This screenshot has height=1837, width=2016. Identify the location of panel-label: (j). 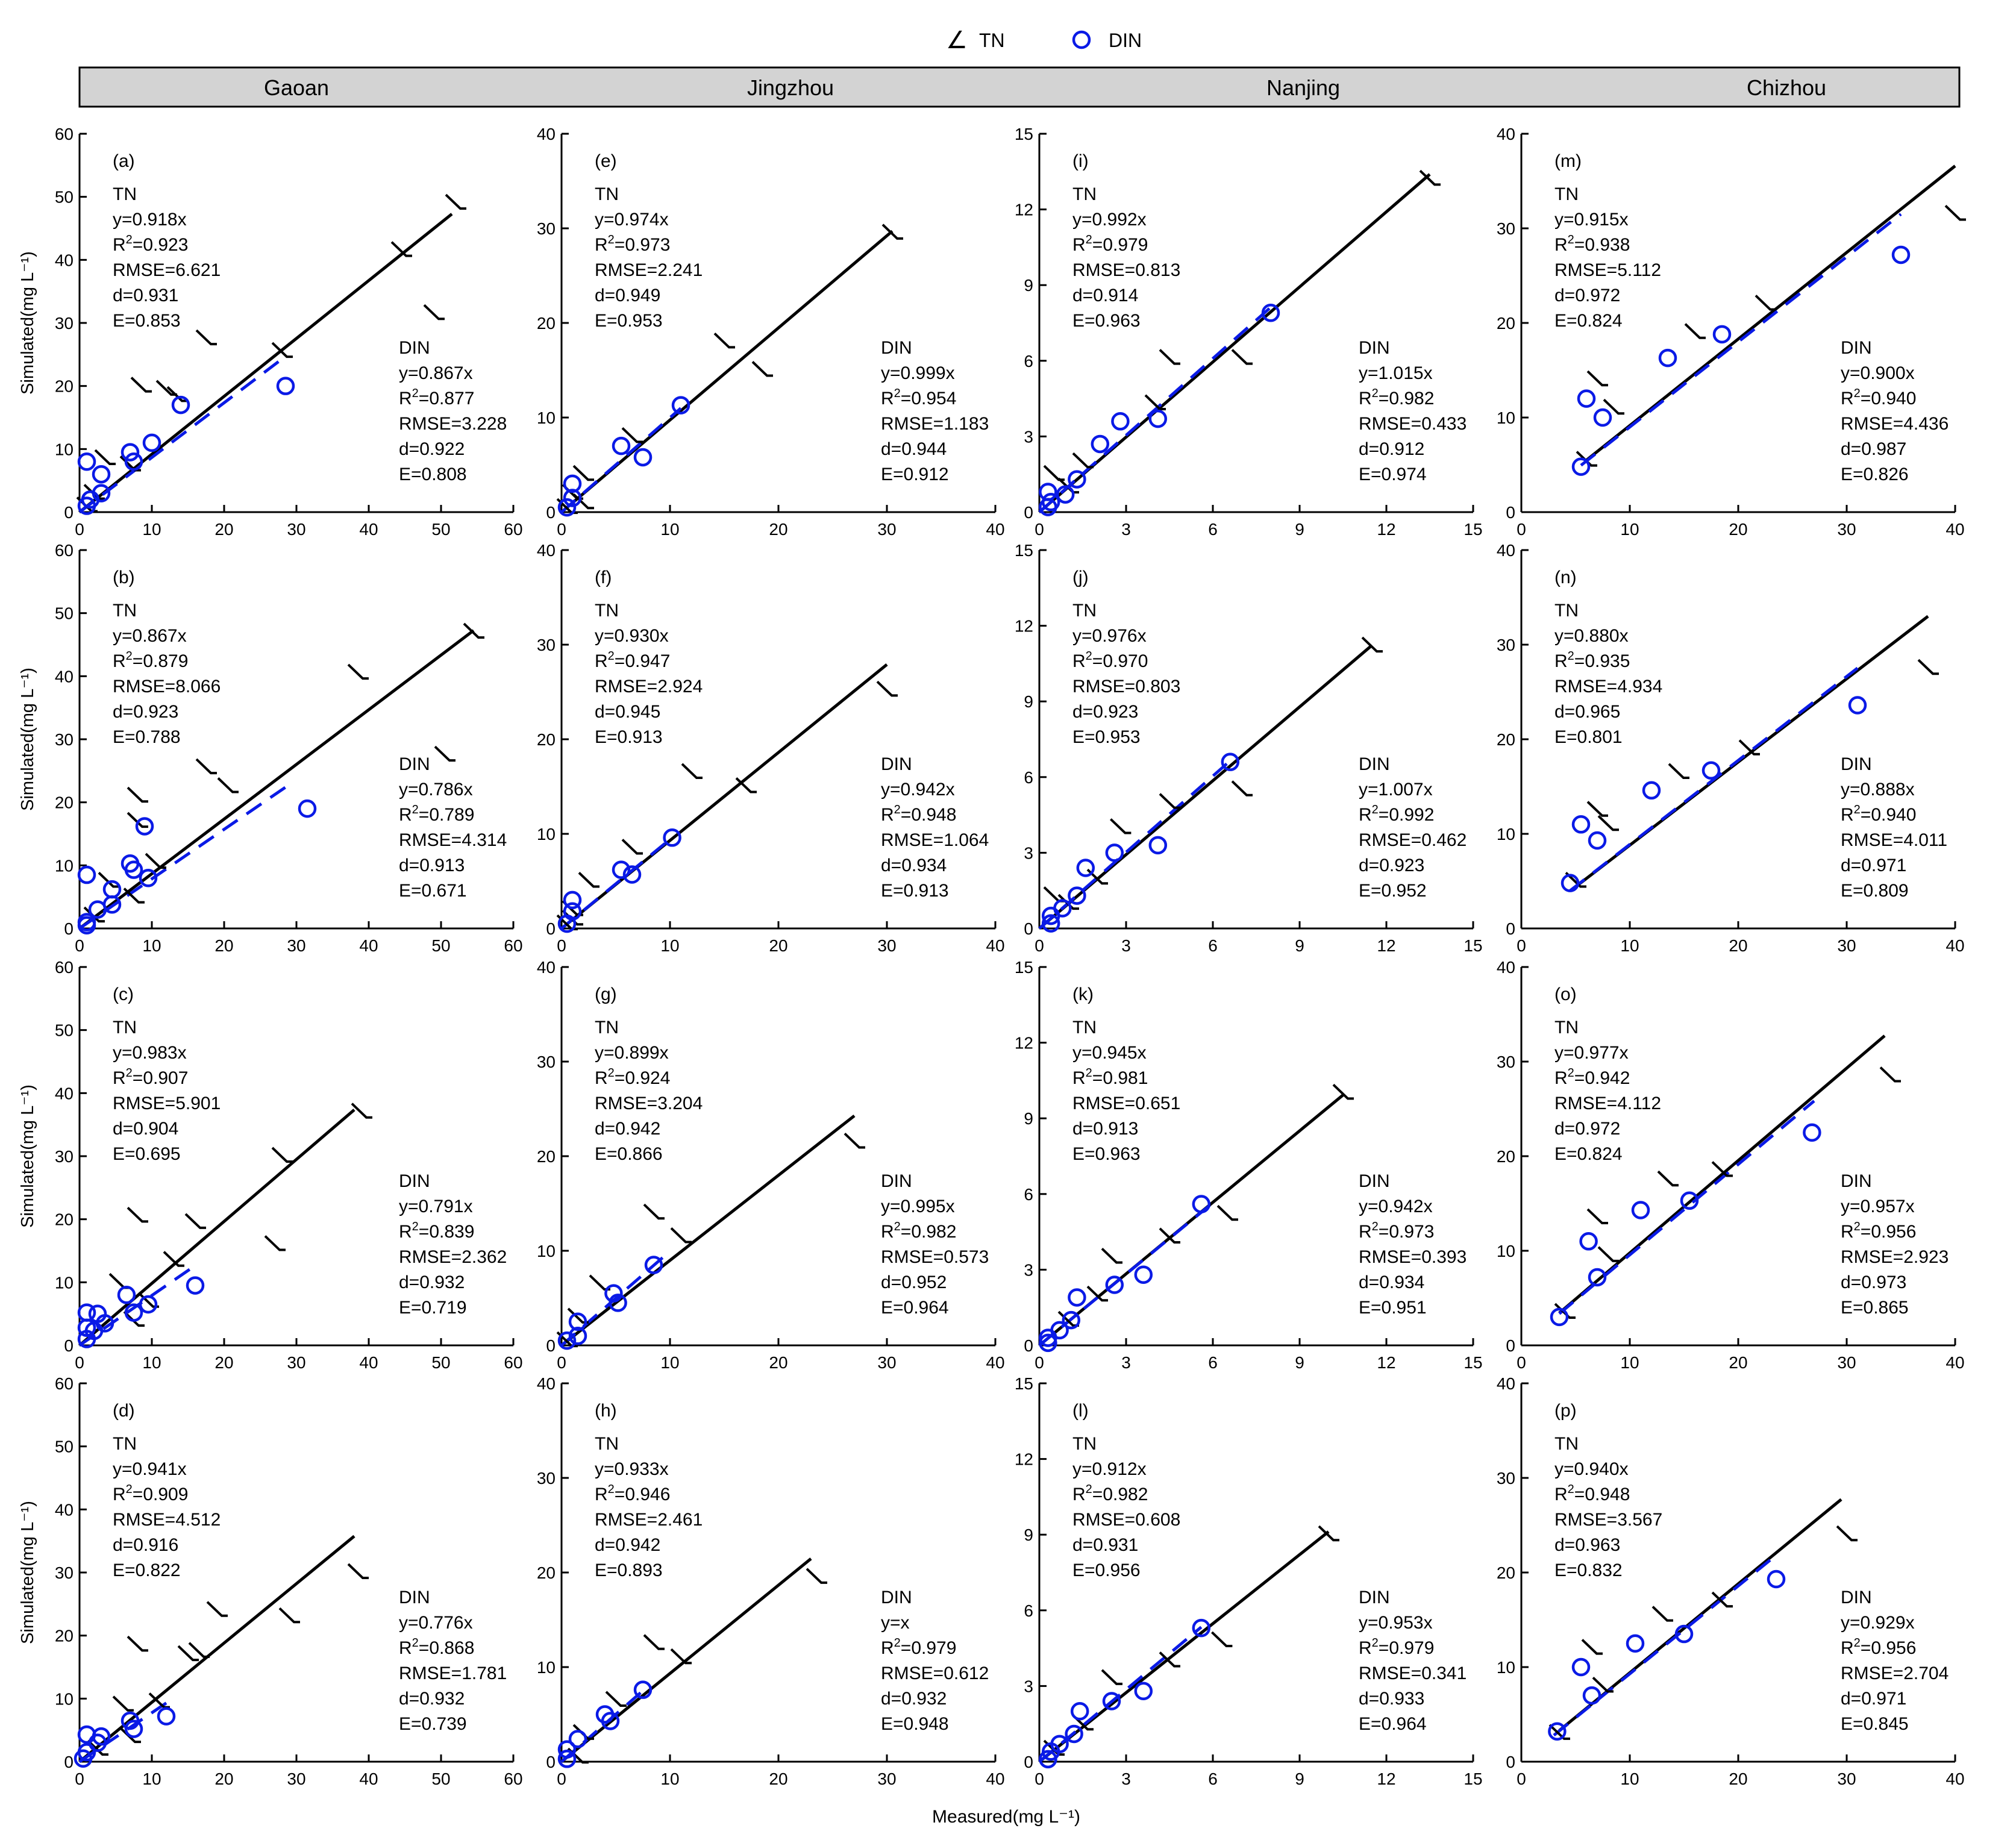
(1081, 578).